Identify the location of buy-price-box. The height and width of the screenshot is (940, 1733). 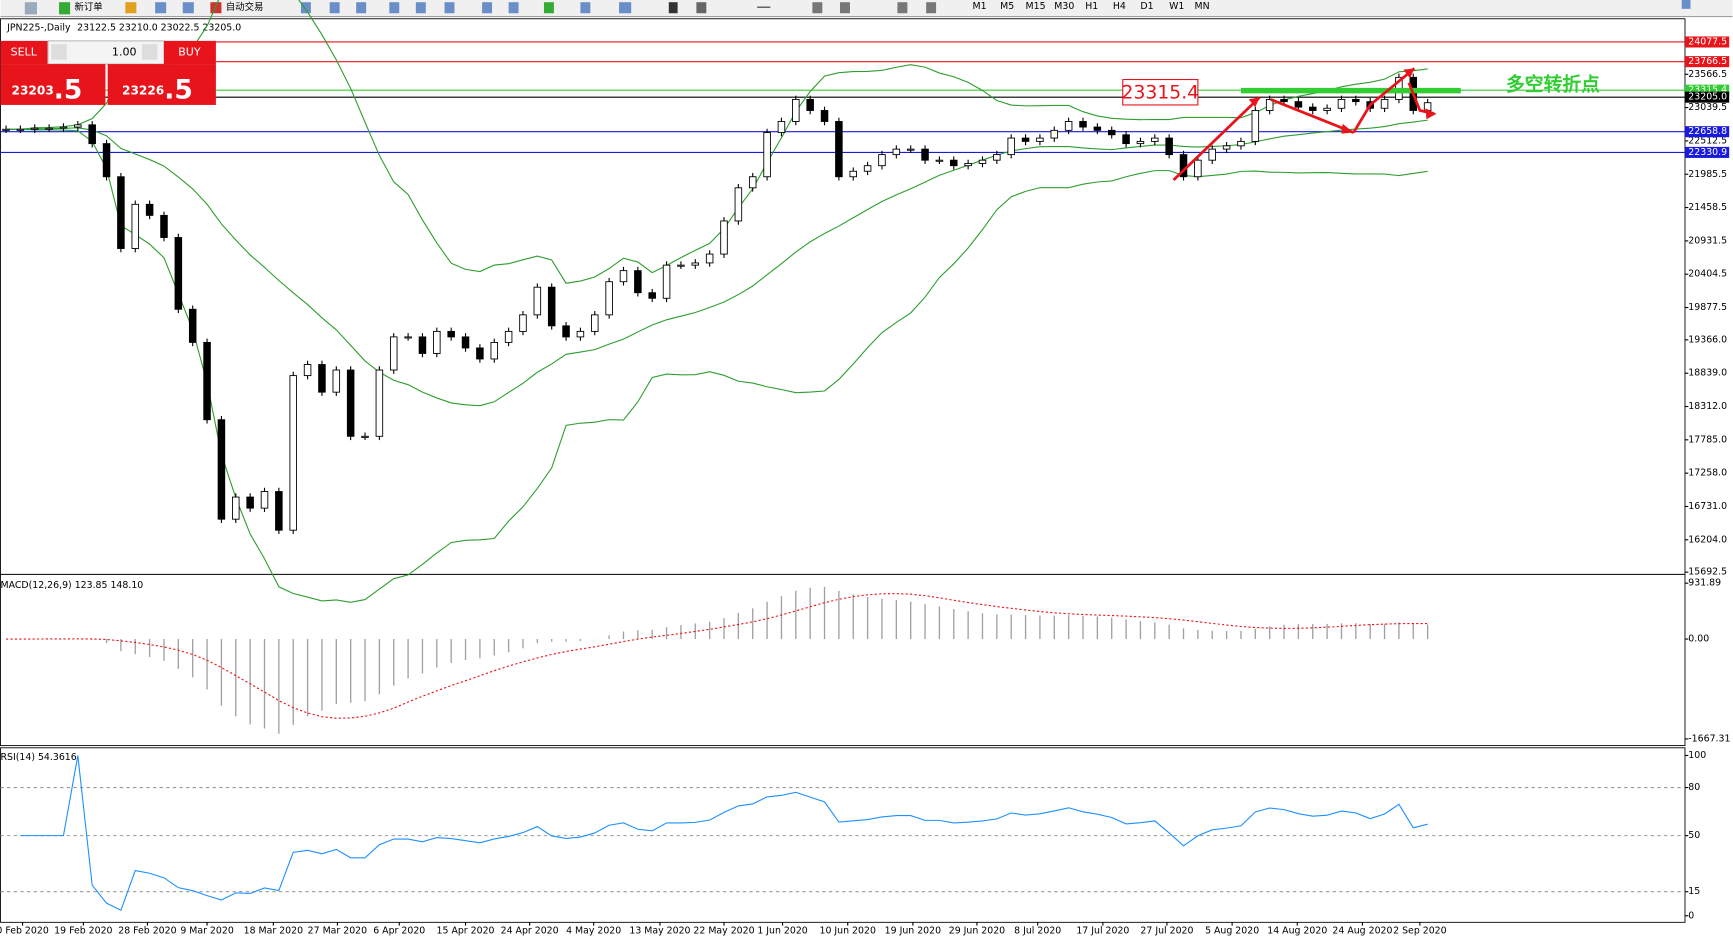
(161, 84).